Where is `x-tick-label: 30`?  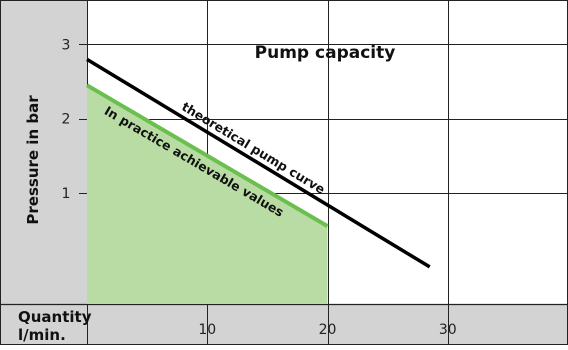
x-tick-label: 30 is located at coordinates (448, 330).